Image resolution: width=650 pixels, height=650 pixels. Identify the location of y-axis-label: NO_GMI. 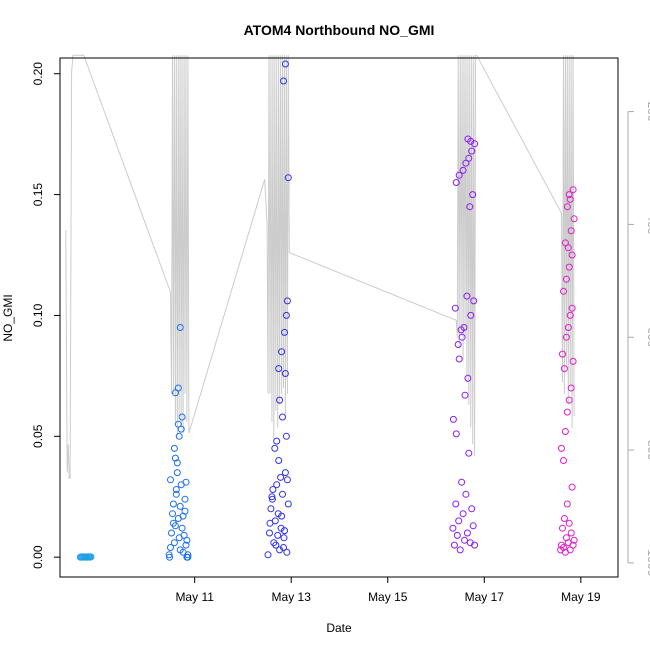
(8, 317).